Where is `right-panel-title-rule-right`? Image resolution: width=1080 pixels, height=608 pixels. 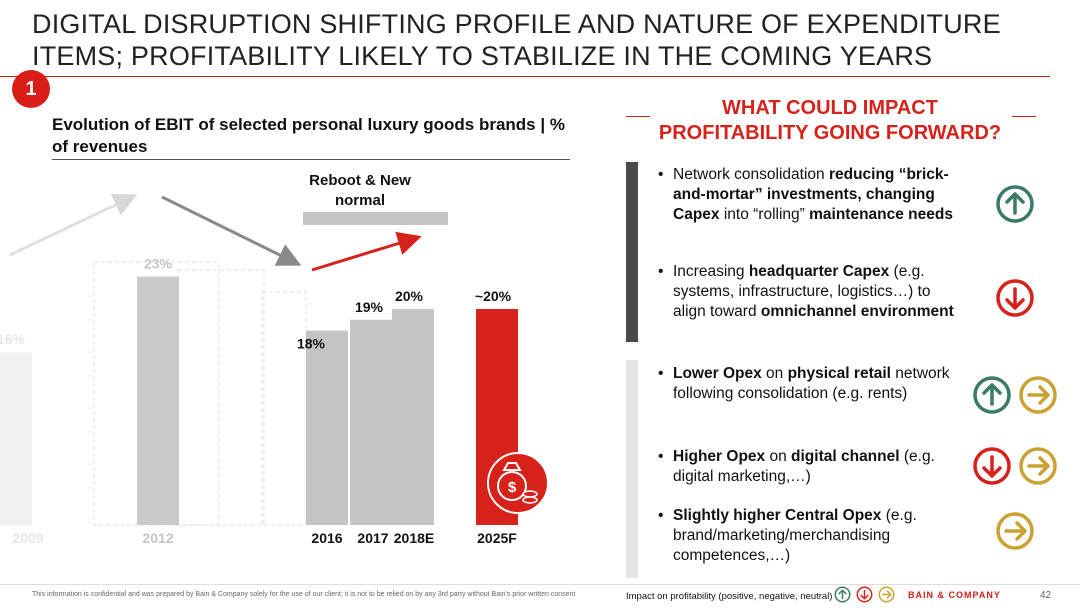
right-panel-title-rule-right is located at coordinates (1024, 116).